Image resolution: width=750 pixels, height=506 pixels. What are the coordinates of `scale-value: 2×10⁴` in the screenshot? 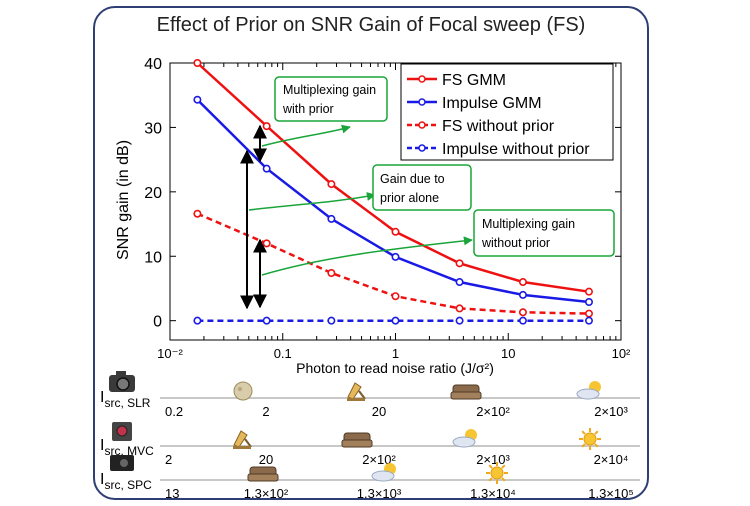 It's located at (611, 459).